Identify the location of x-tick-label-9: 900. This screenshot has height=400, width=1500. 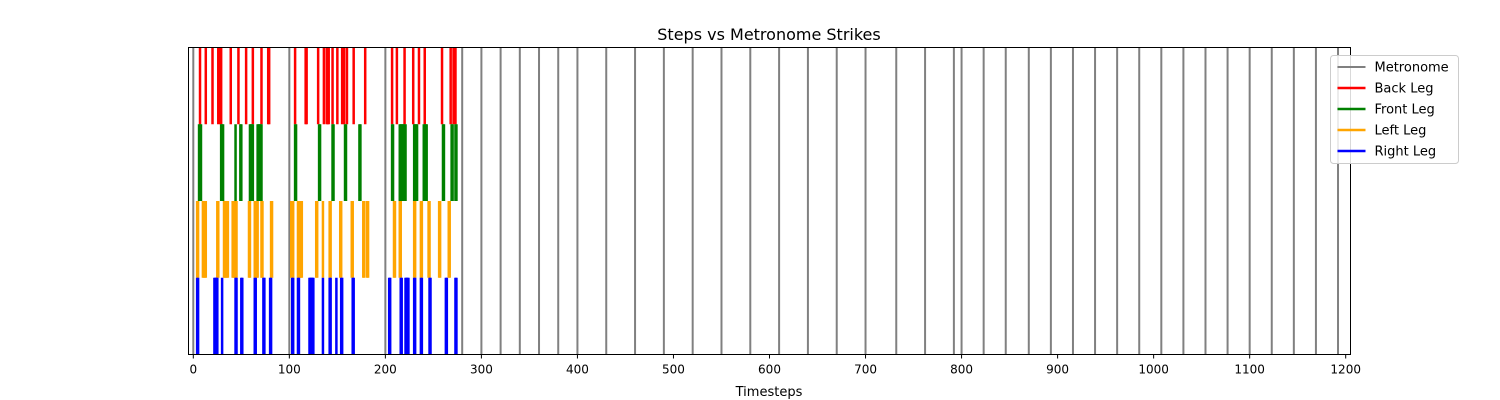
(1057, 370).